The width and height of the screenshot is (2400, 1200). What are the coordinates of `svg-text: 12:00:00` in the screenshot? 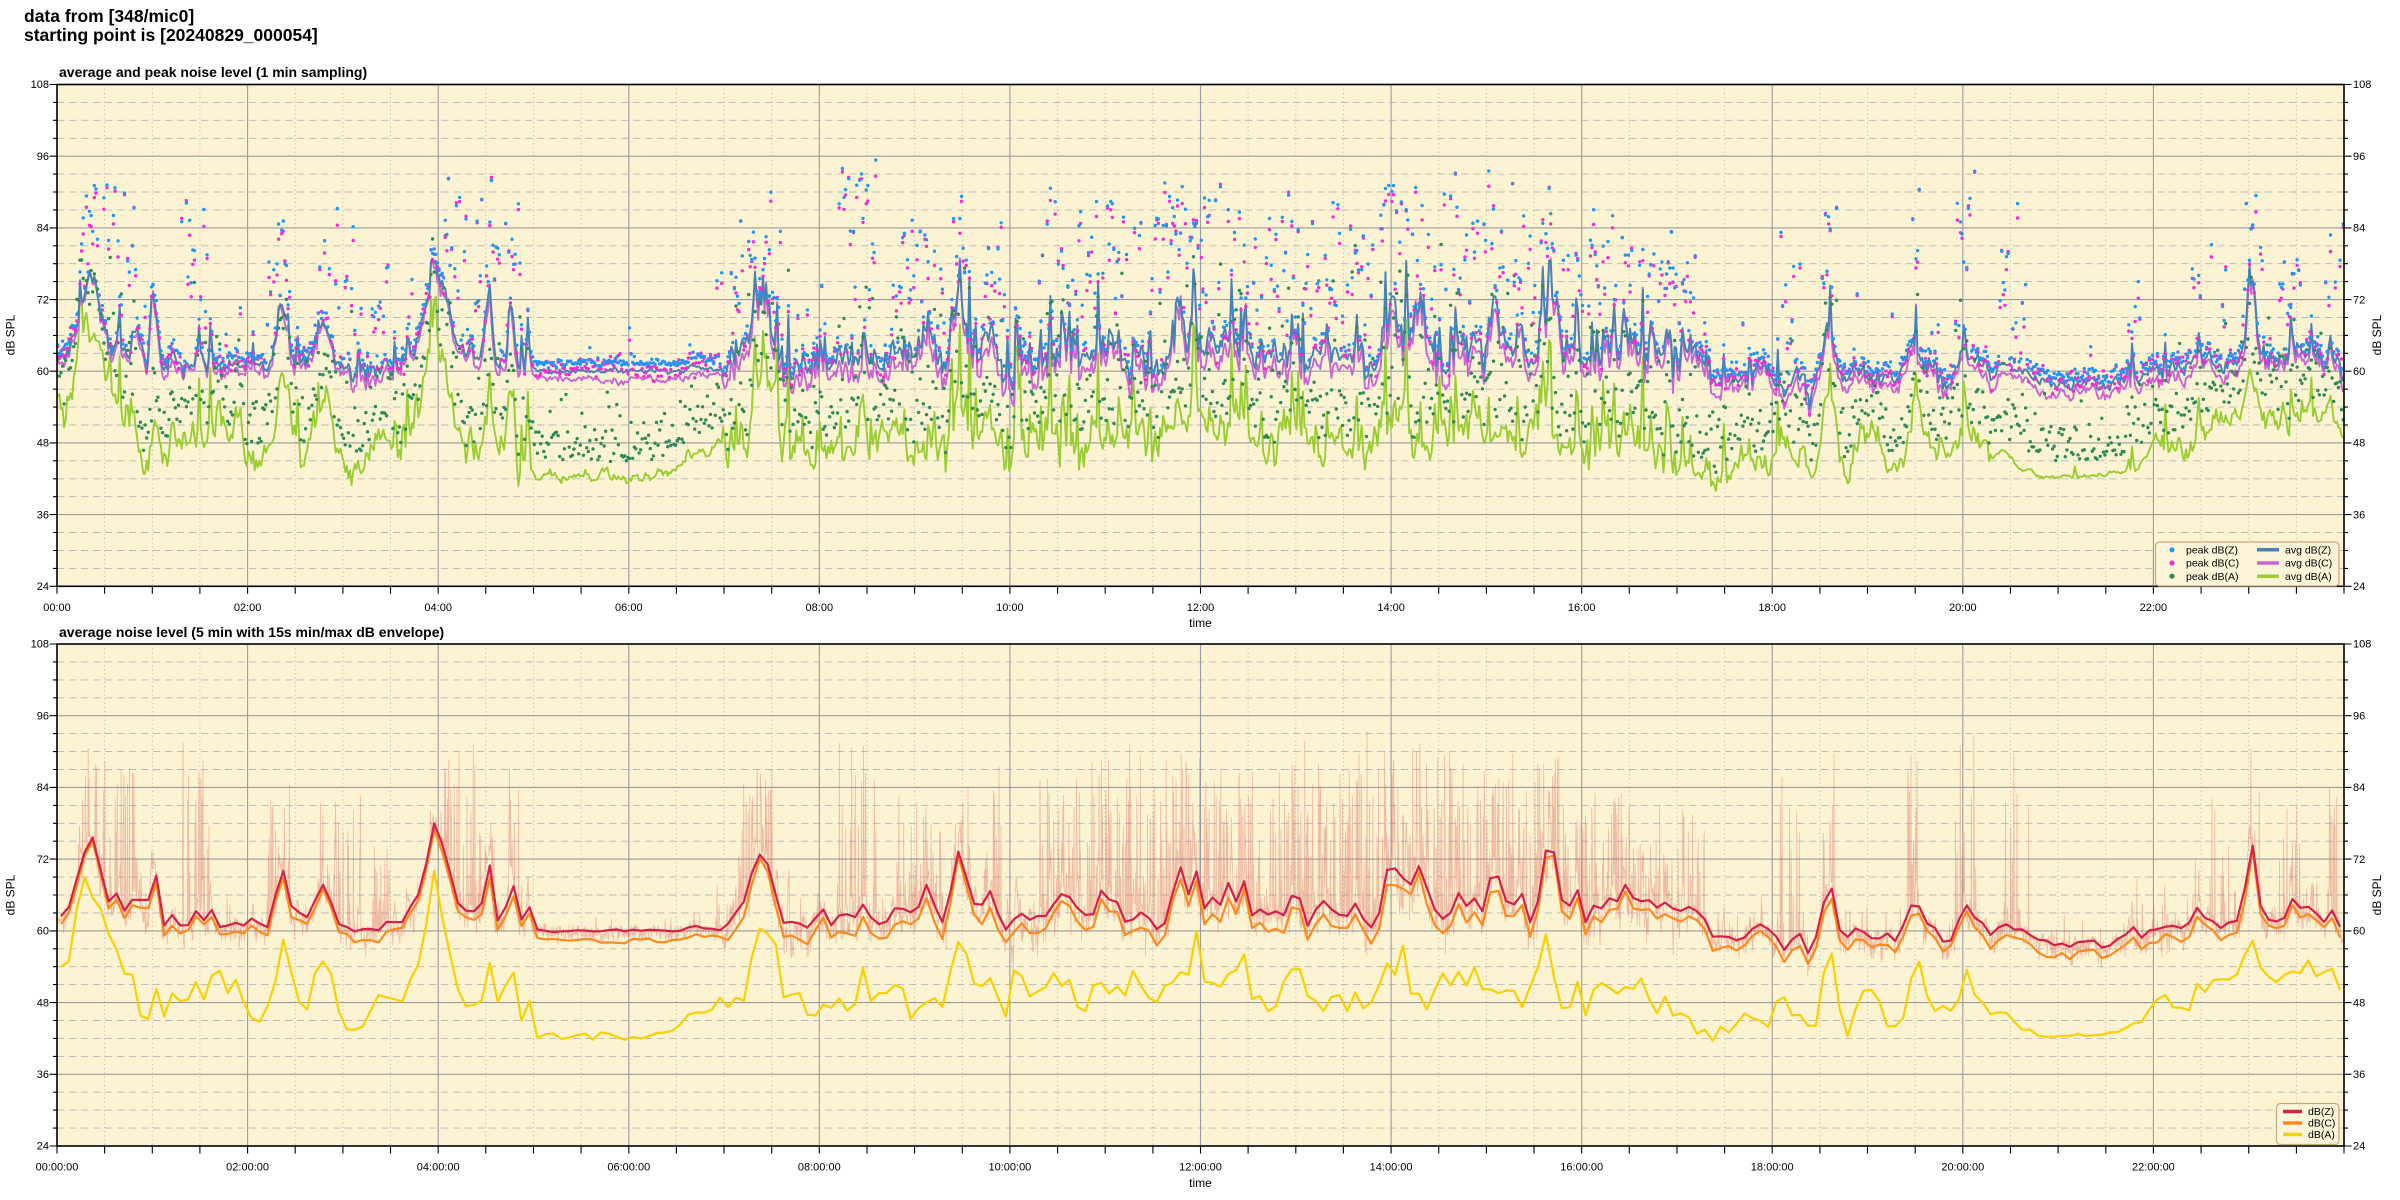 It's located at (1200, 1168).